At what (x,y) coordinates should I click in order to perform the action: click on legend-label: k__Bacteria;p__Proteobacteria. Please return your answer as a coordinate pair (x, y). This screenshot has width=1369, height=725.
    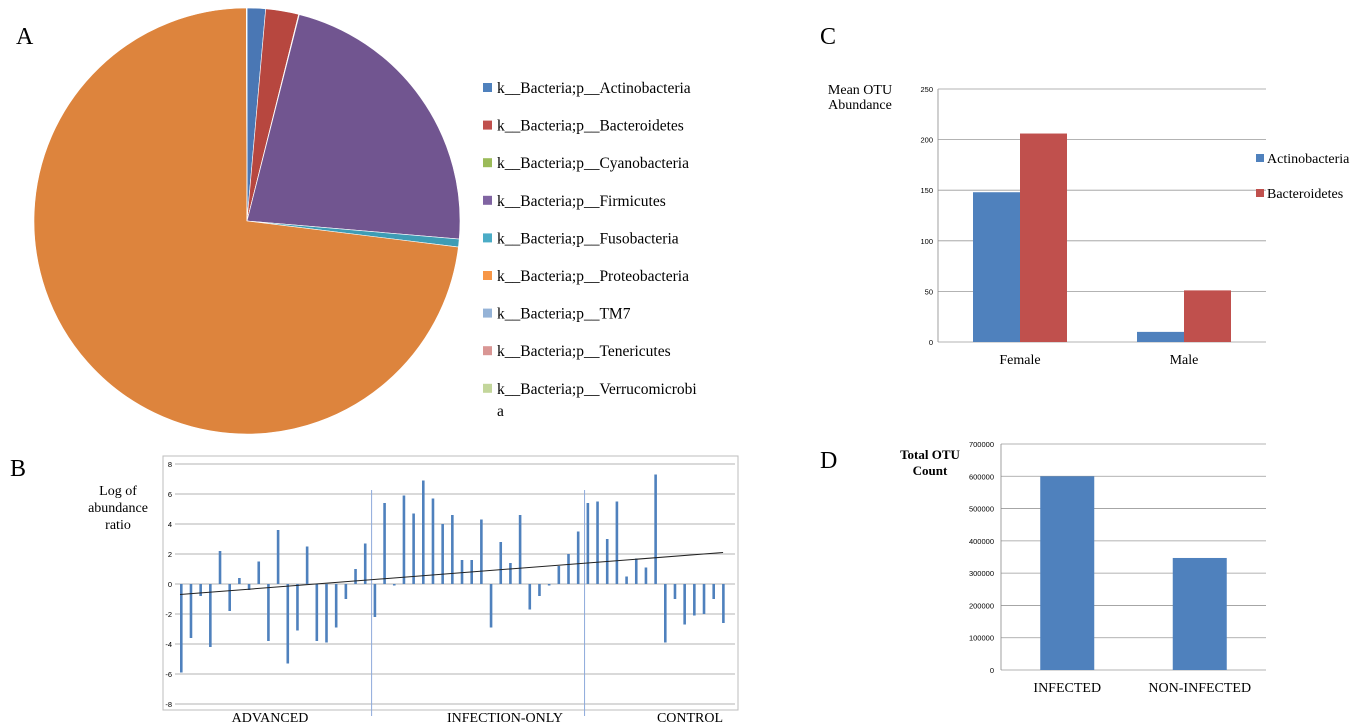
    Looking at the image, I should click on (593, 276).